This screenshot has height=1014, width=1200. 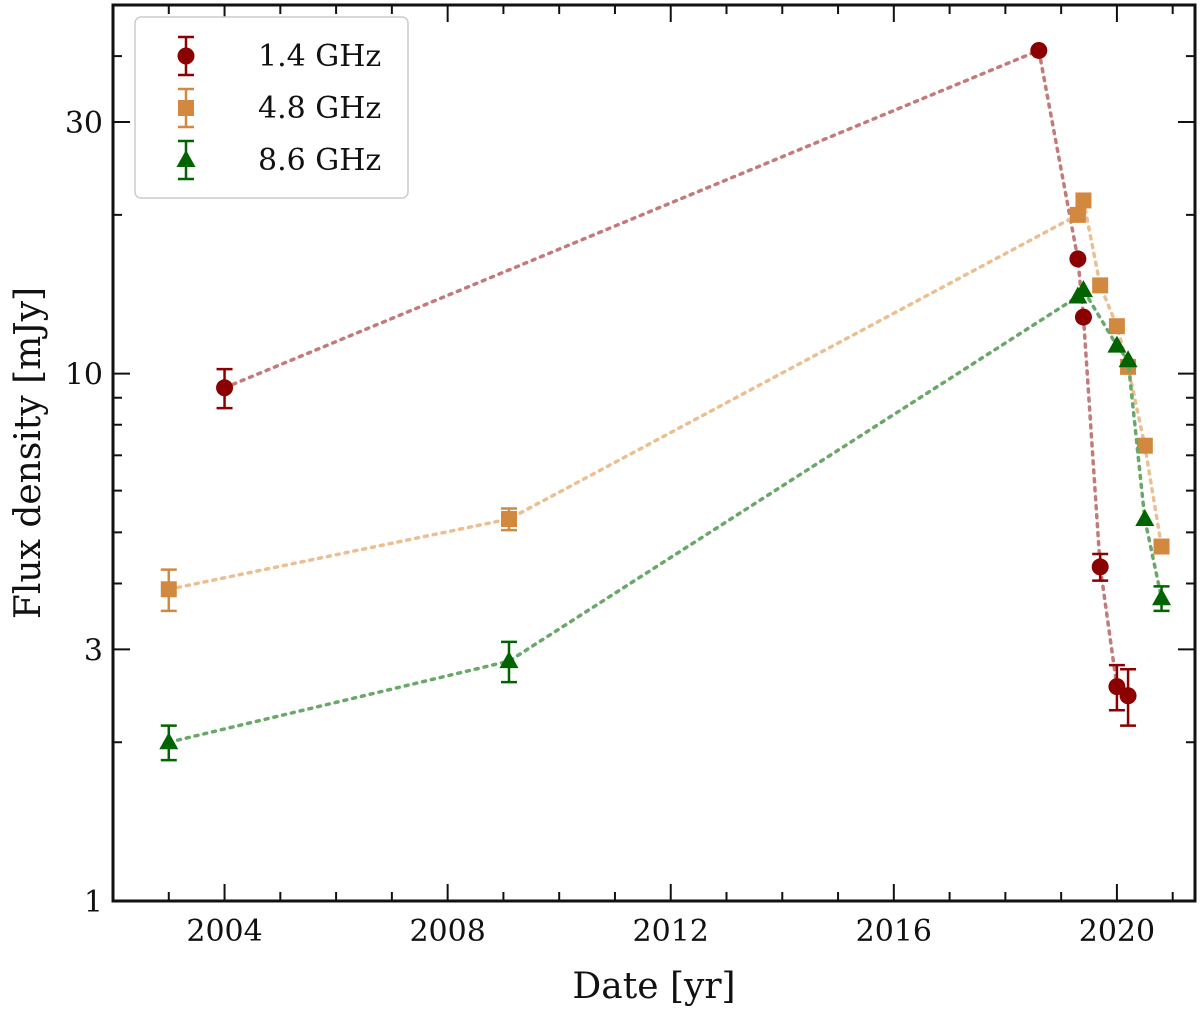 I want to click on legend-entry: 4.8 GHz, so click(x=279, y=108).